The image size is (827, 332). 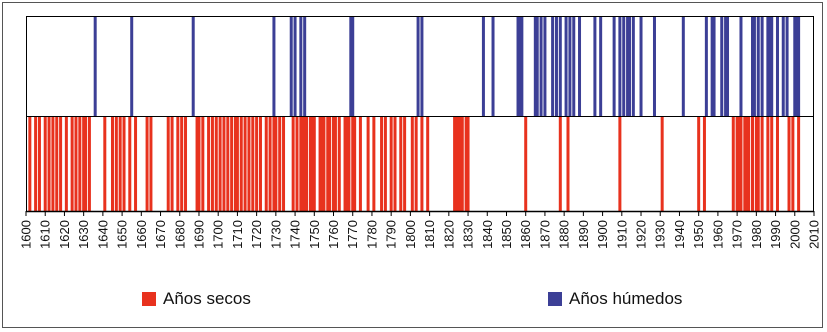 What do you see at coordinates (333, 234) in the screenshot?
I see `x-tick-label: 1760` at bounding box center [333, 234].